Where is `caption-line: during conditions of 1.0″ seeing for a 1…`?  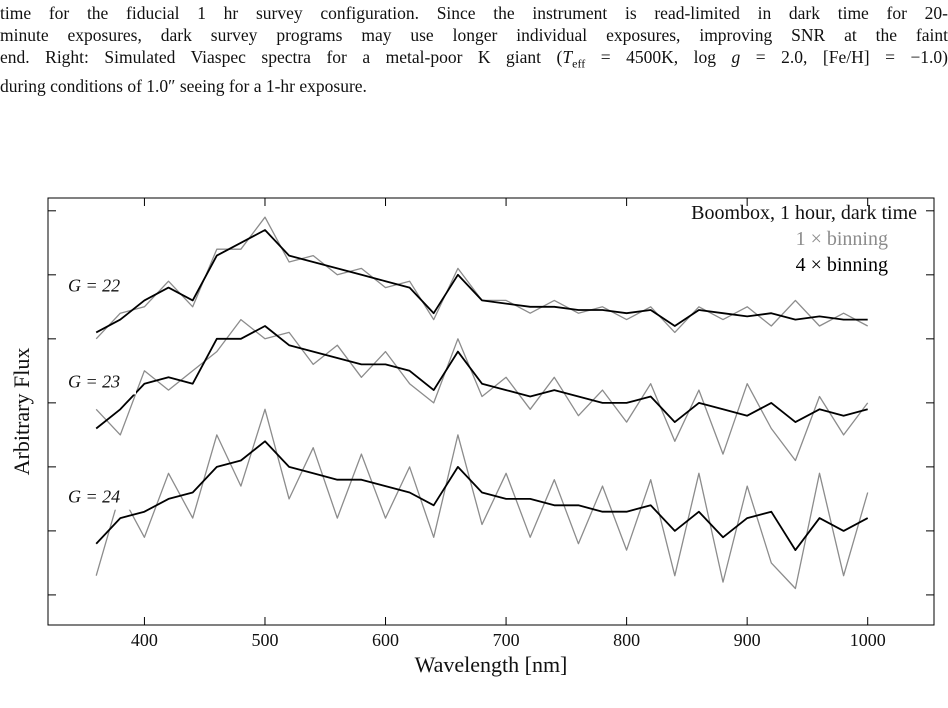
caption-line: during conditions of 1.0″ seeing for a 1… is located at coordinates (474, 86).